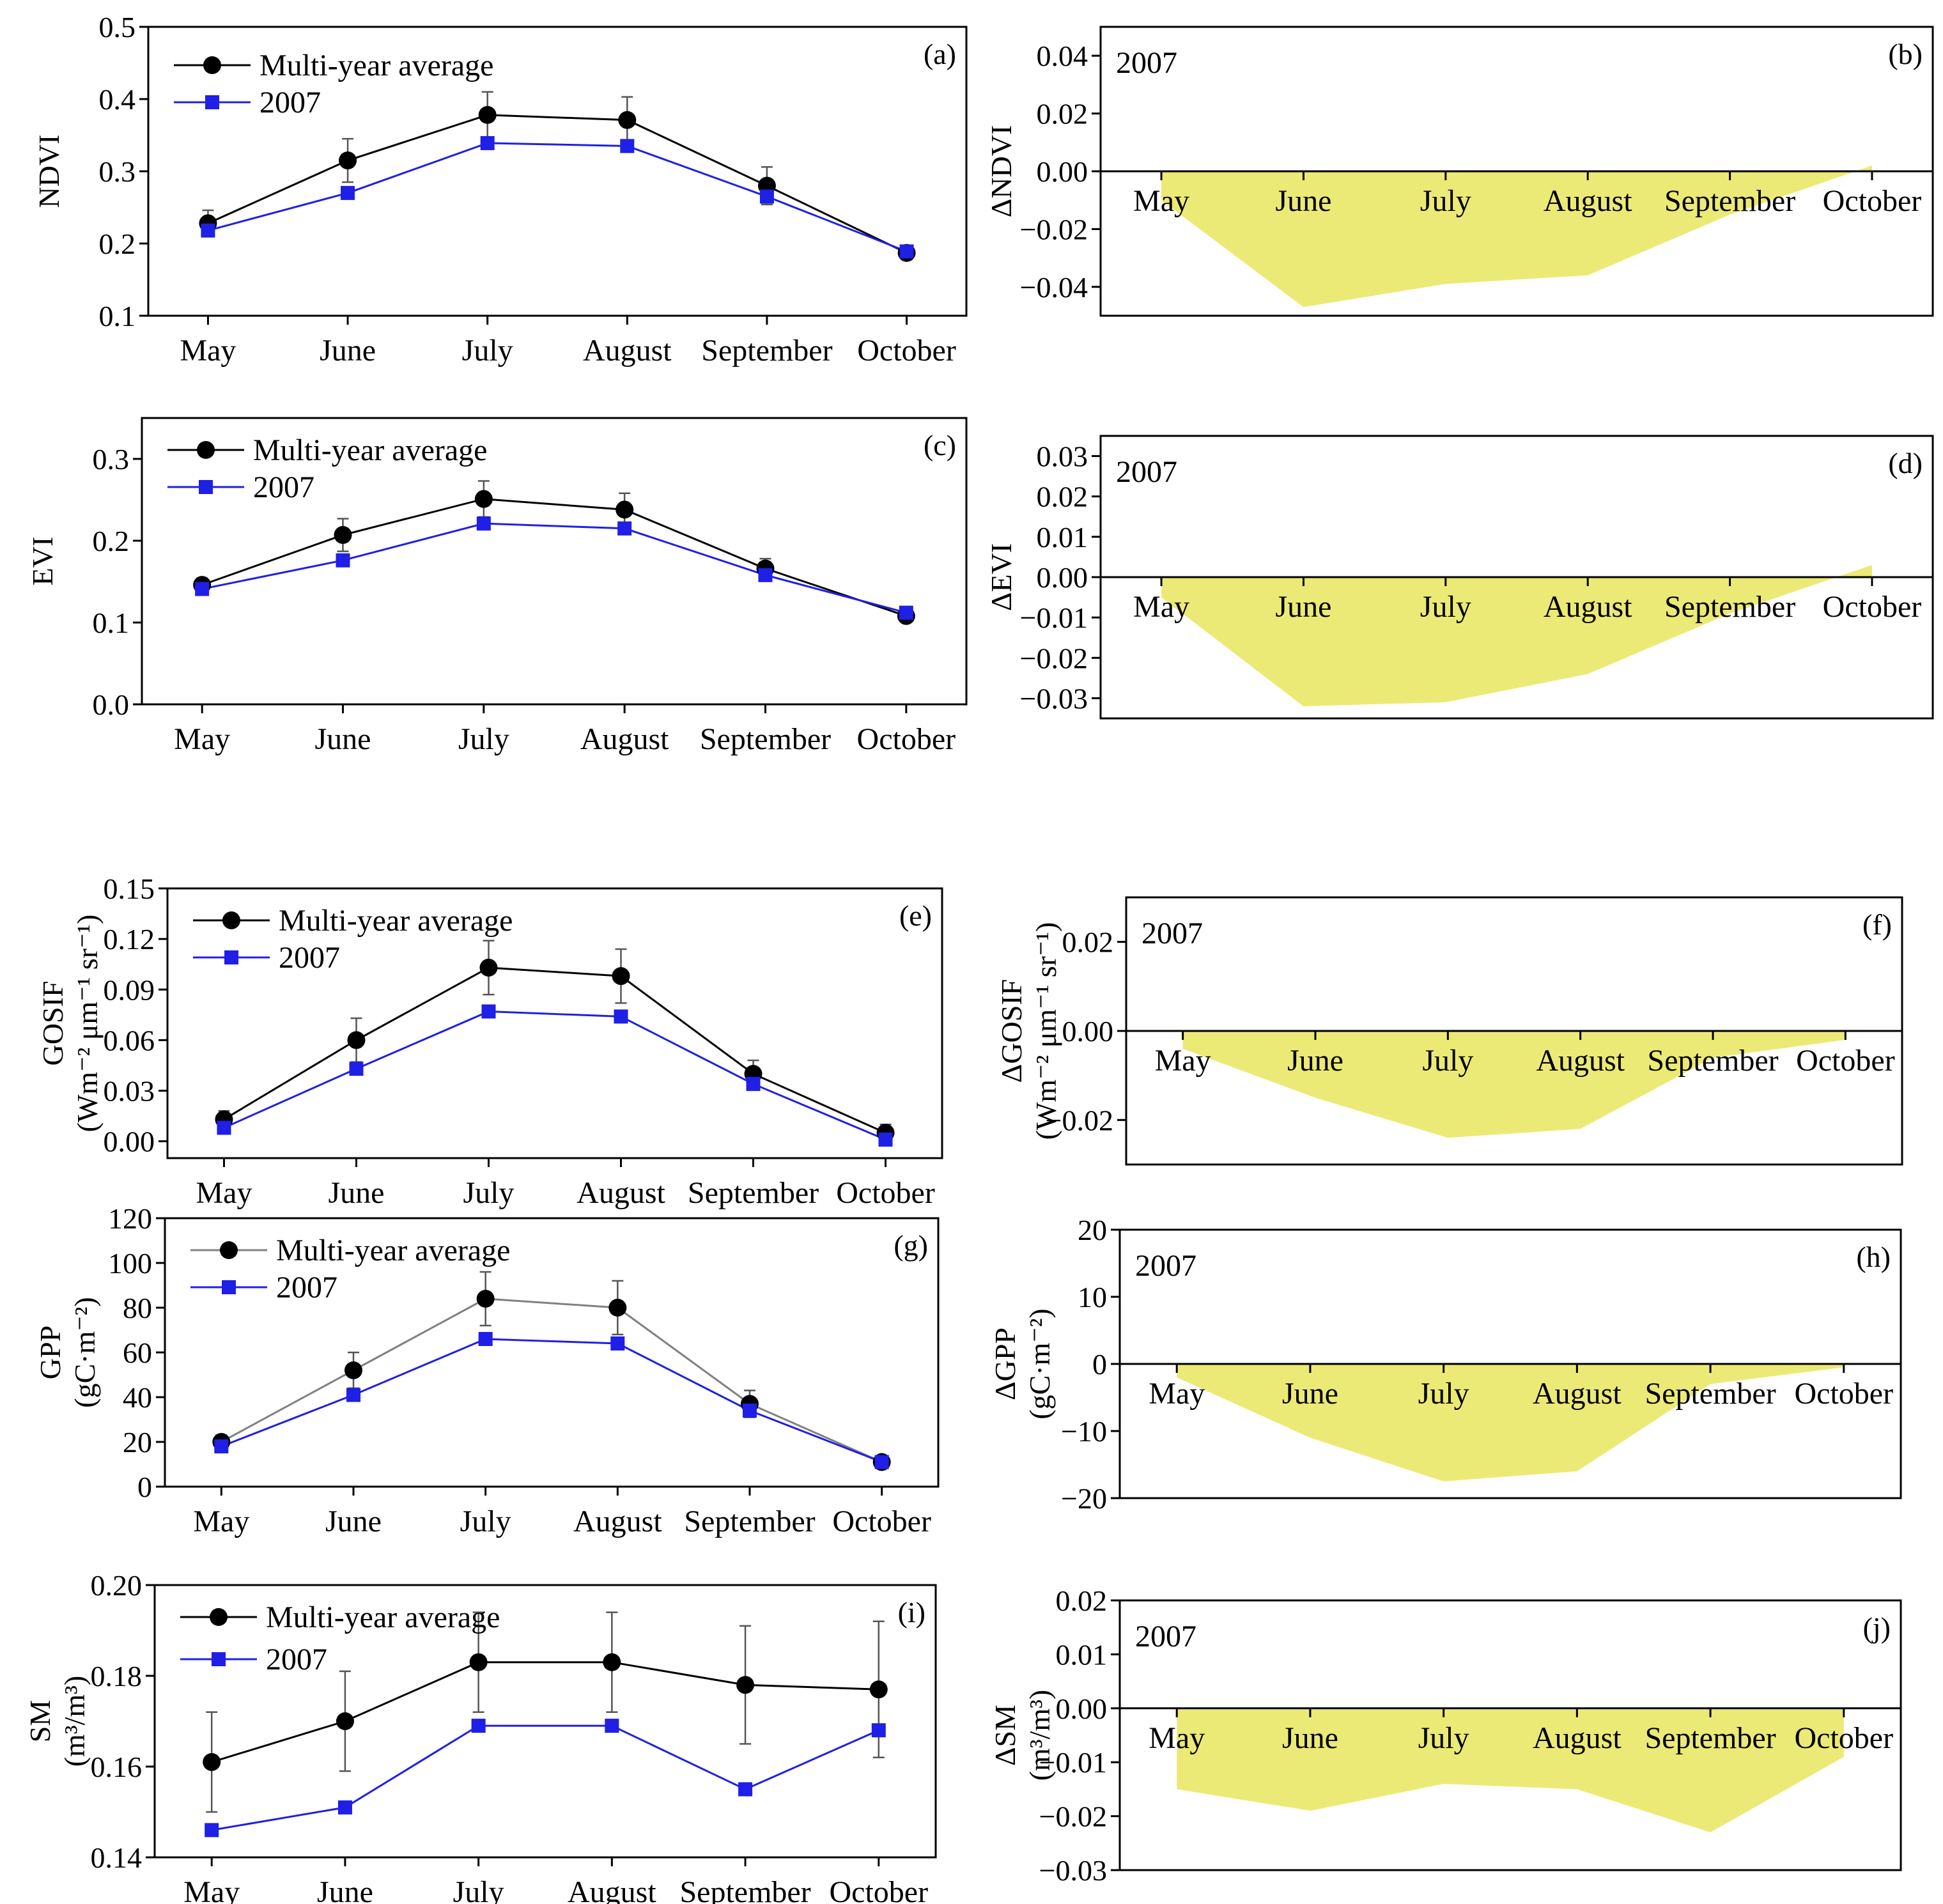 The height and width of the screenshot is (1904, 1943). I want to click on y-tick-label: 100, so click(130, 1263).